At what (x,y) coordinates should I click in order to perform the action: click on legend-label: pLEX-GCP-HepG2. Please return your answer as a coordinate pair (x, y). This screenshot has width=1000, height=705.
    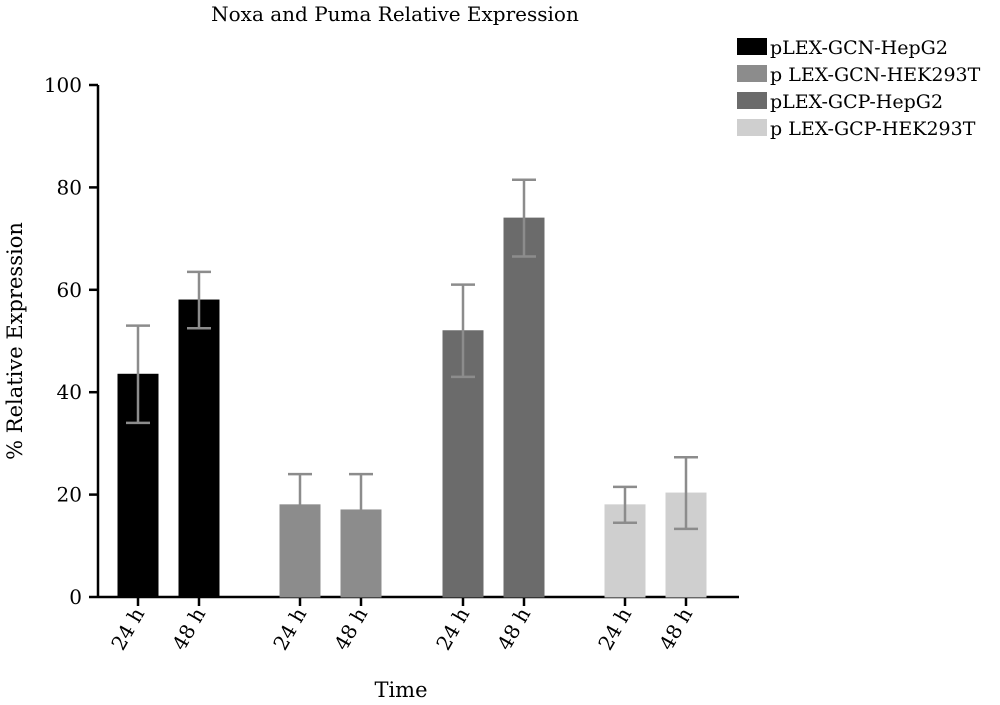
    Looking at the image, I should click on (856, 102).